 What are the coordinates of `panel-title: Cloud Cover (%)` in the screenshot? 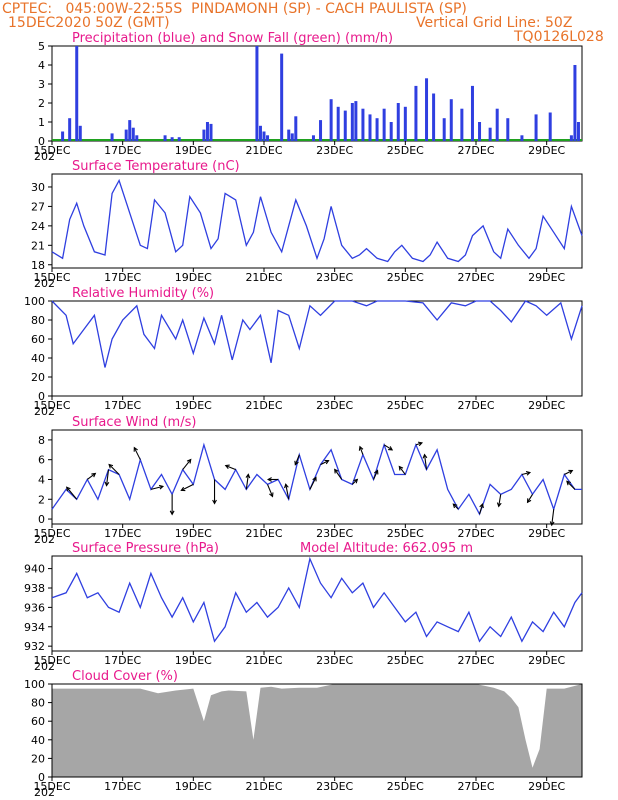 It's located at (125, 676).